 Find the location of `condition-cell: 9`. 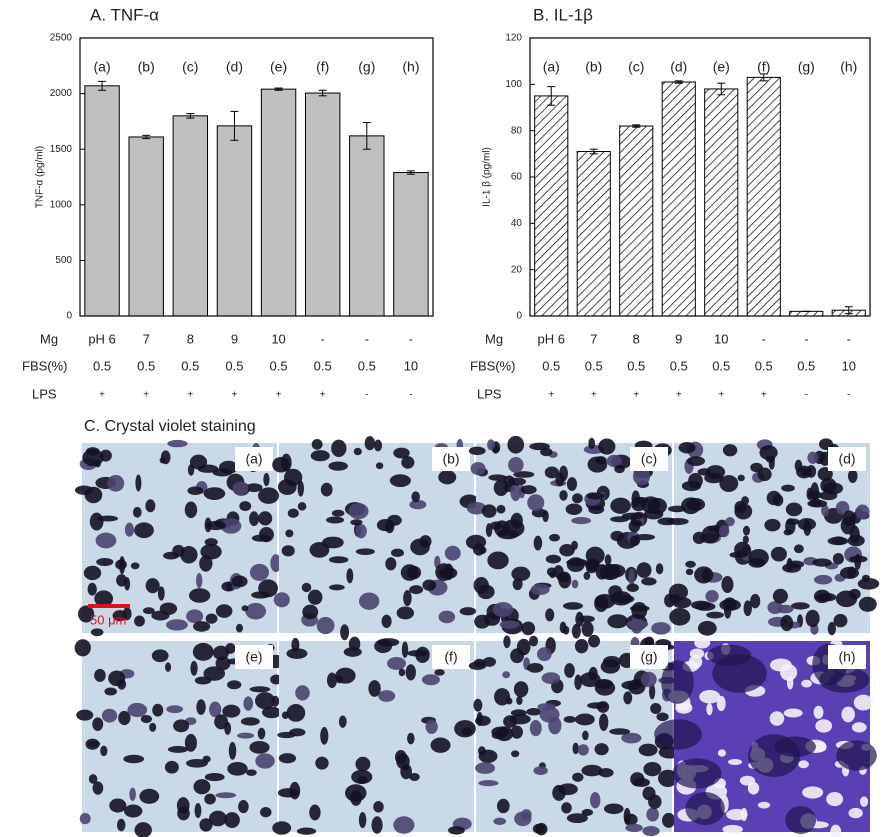

condition-cell: 9 is located at coordinates (234, 338).